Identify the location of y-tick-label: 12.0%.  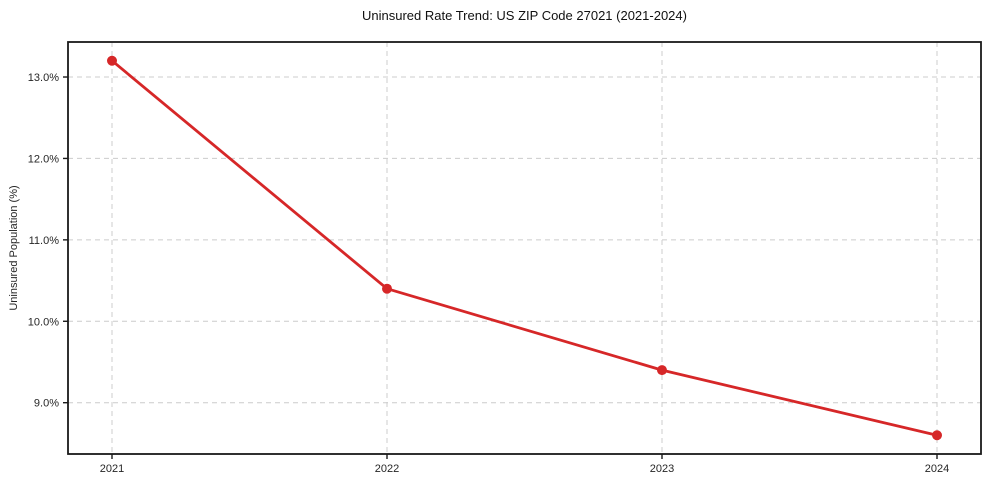
(43, 159).